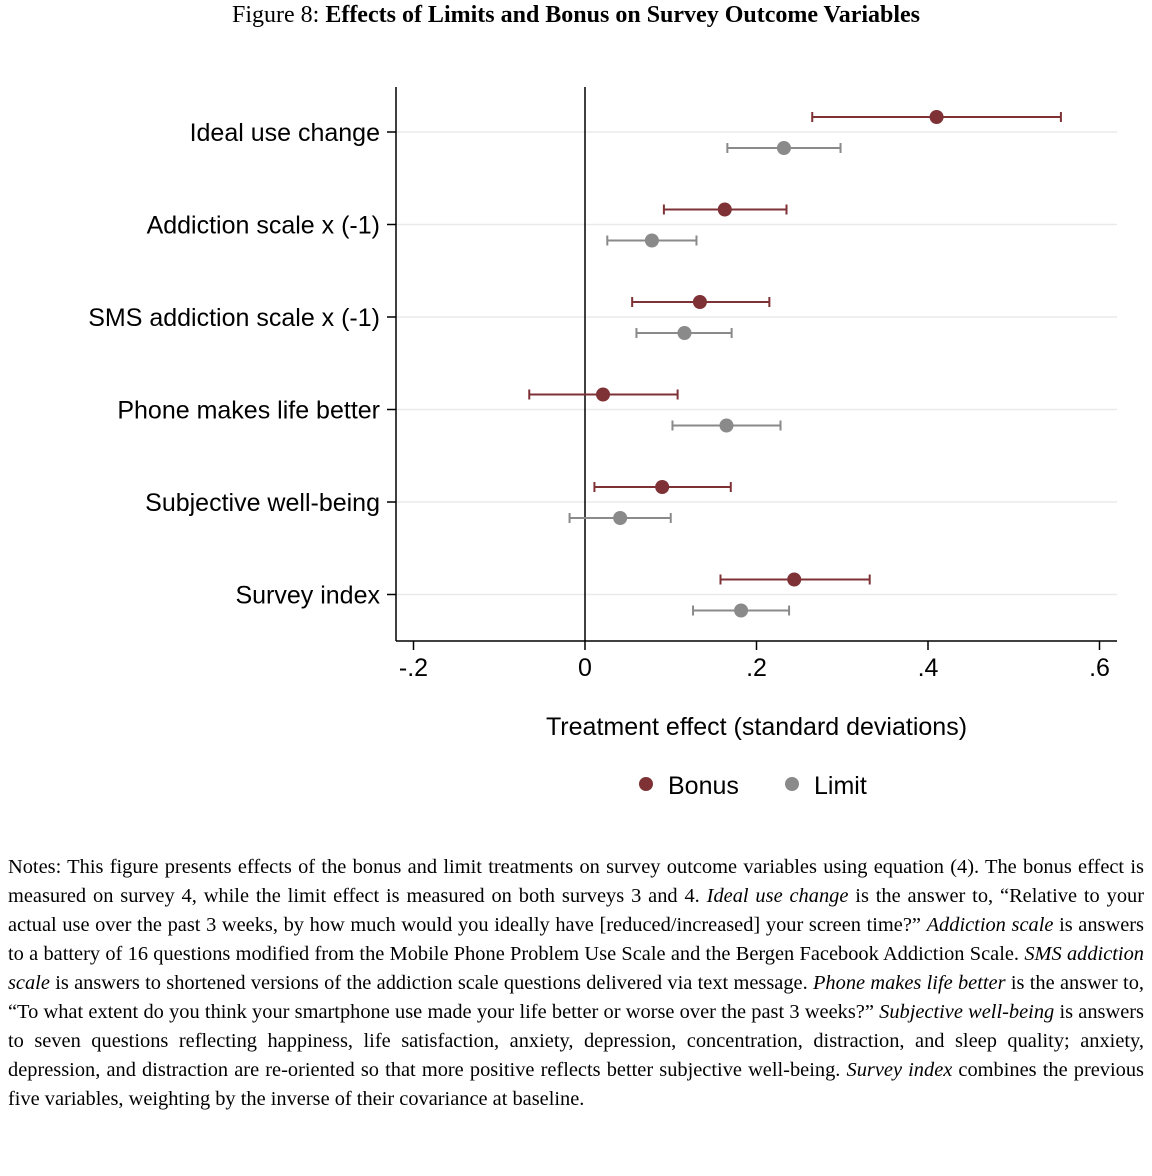 This screenshot has width=1152, height=1176. Describe the element at coordinates (703, 786) in the screenshot. I see `legend-label-bonus: Bonus` at that location.